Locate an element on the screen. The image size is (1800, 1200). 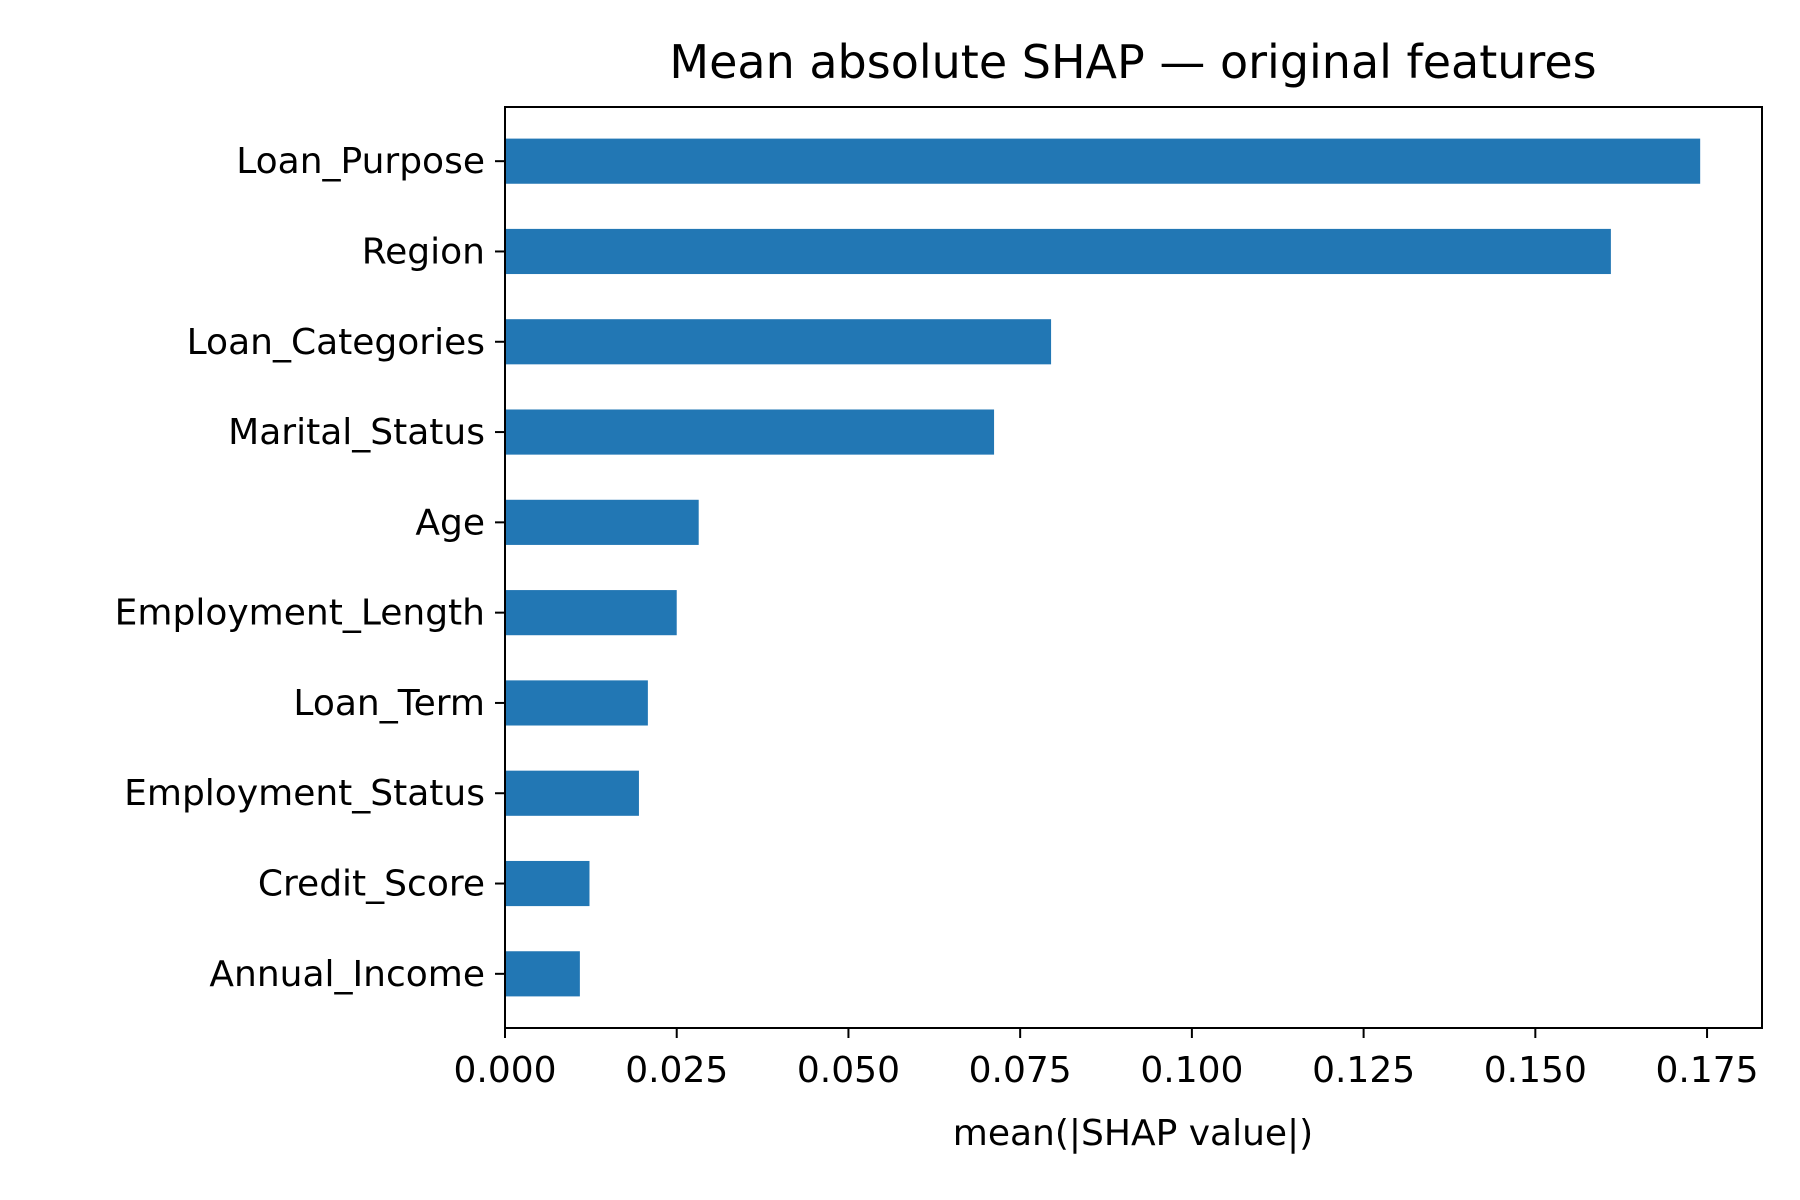
x-axis-label: mean(|SHAP value|) is located at coordinates (1133, 1133).